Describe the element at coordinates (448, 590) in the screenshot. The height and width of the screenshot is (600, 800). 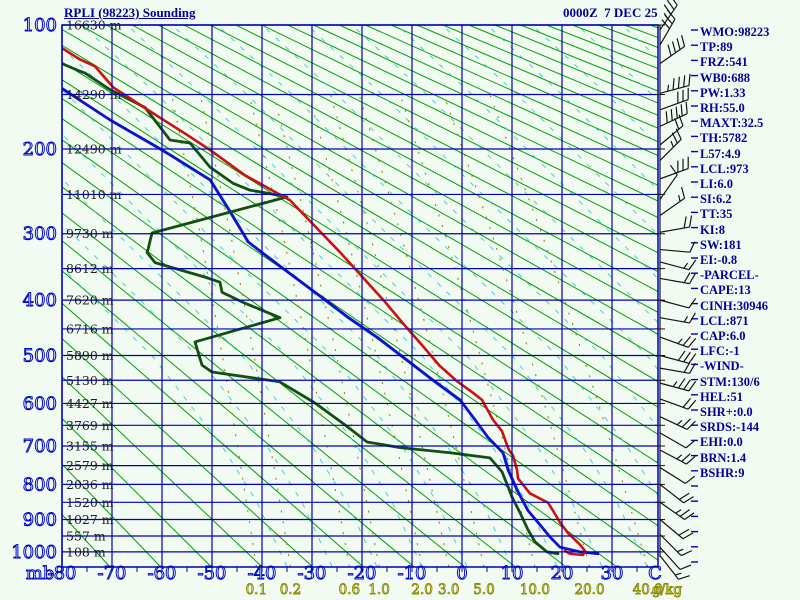
I see `mixing-ratio-label: 3.0` at that location.